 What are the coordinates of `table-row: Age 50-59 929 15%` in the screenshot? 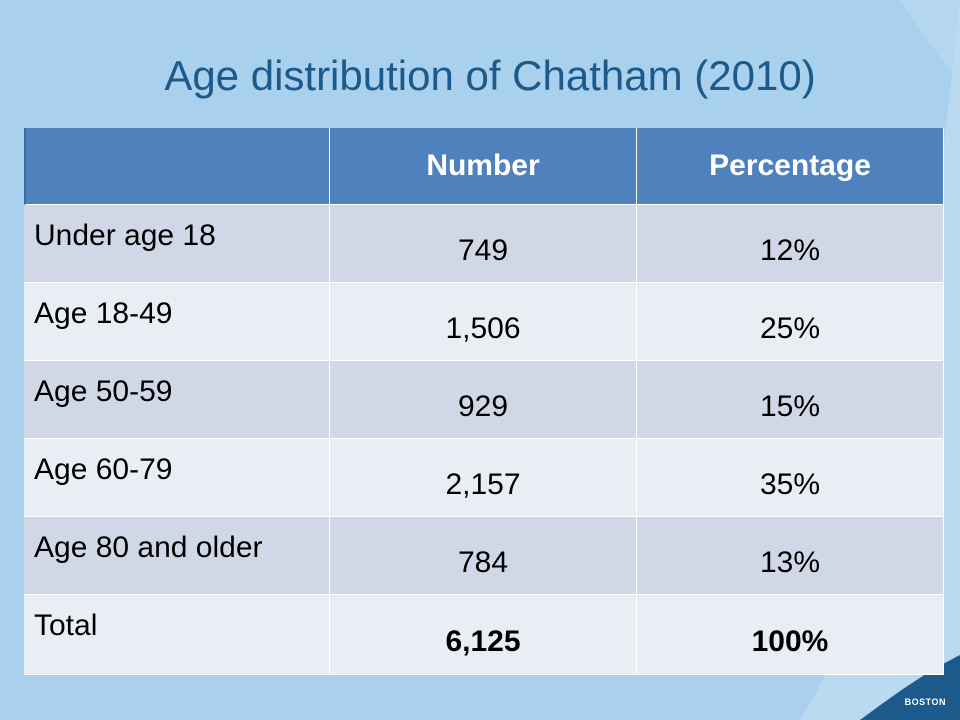 It's located at (484, 400).